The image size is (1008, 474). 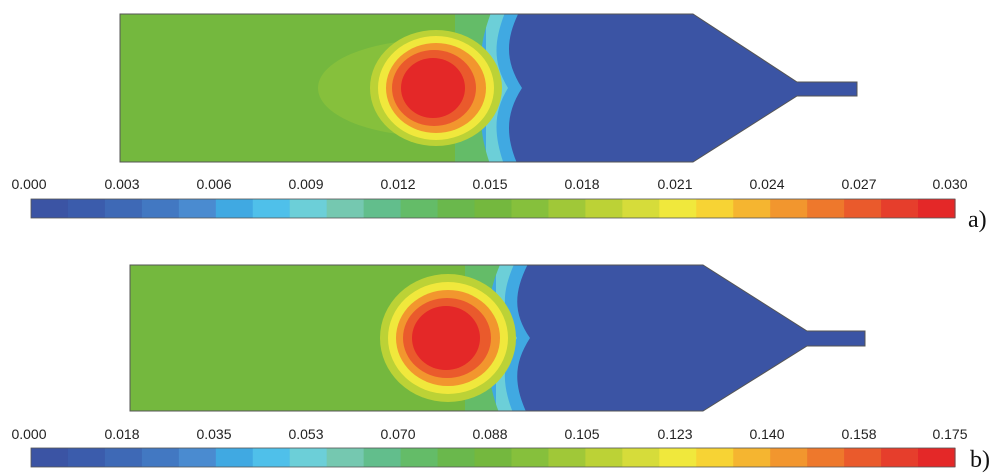 I want to click on panel-label-b: b), so click(x=980, y=460).